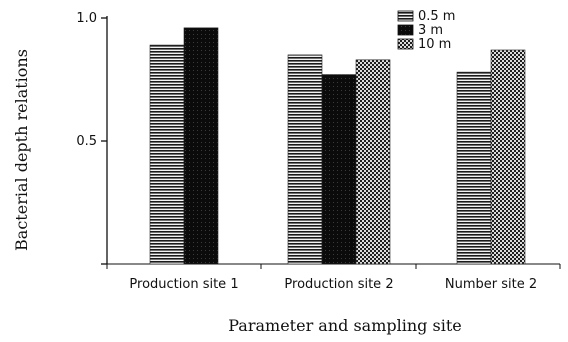 The width and height of the screenshot is (568, 342). I want to click on legend-label: 3 m, so click(430, 30).